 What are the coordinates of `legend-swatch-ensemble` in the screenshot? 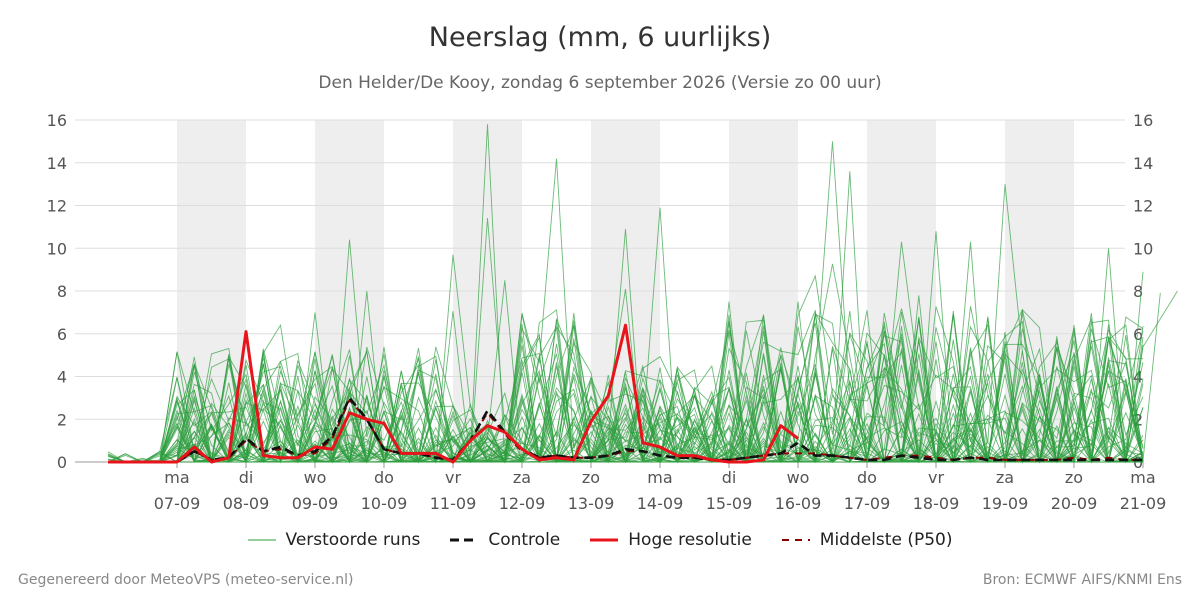 It's located at (261, 540).